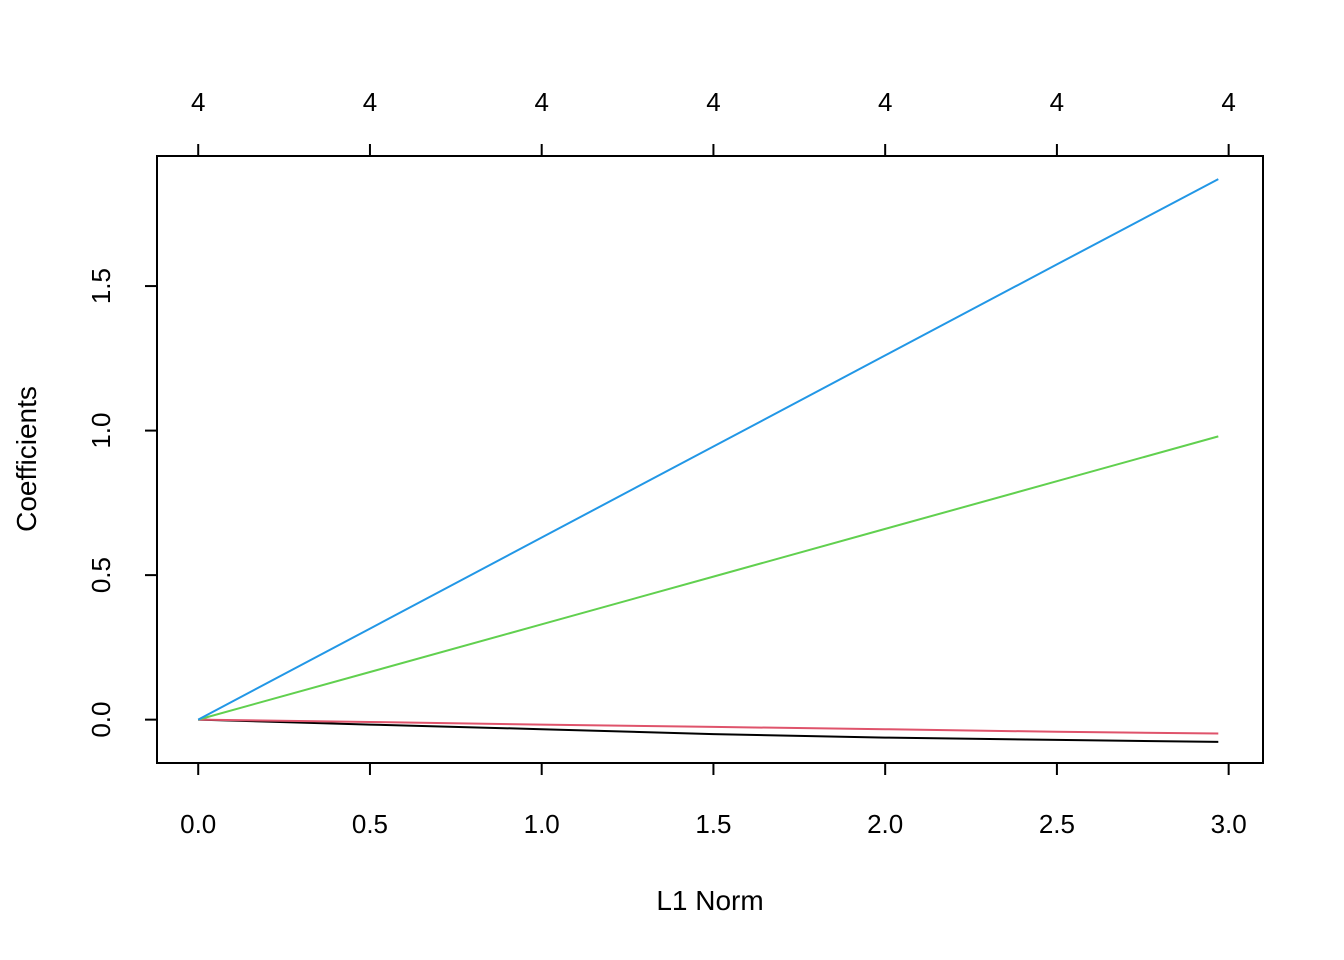 Image resolution: width=1344 pixels, height=960 pixels. I want to click on x-axis: 0.0 0.5 1.0 1.5 2.0 2.5 3.0, so click(713, 800).